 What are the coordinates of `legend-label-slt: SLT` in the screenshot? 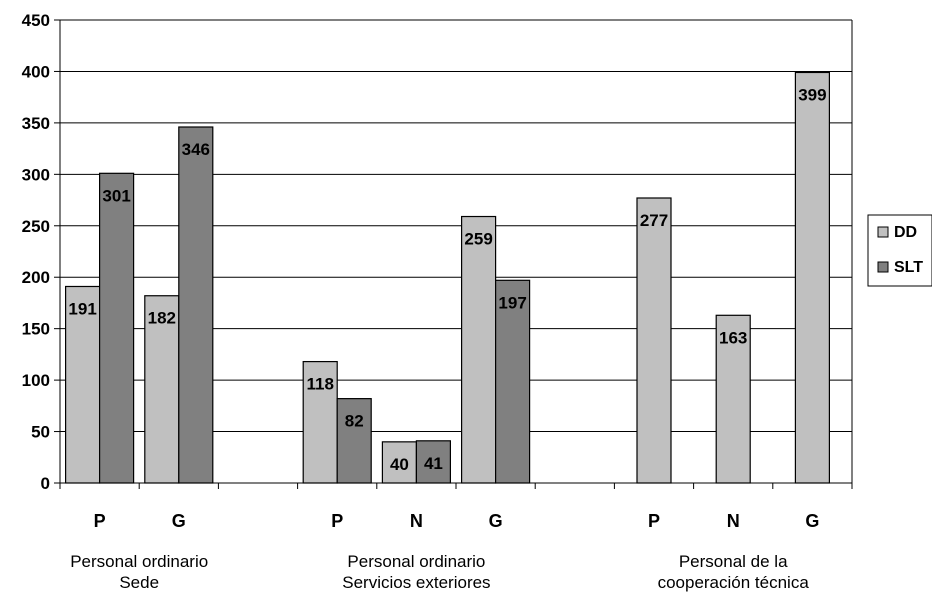 It's located at (908, 267).